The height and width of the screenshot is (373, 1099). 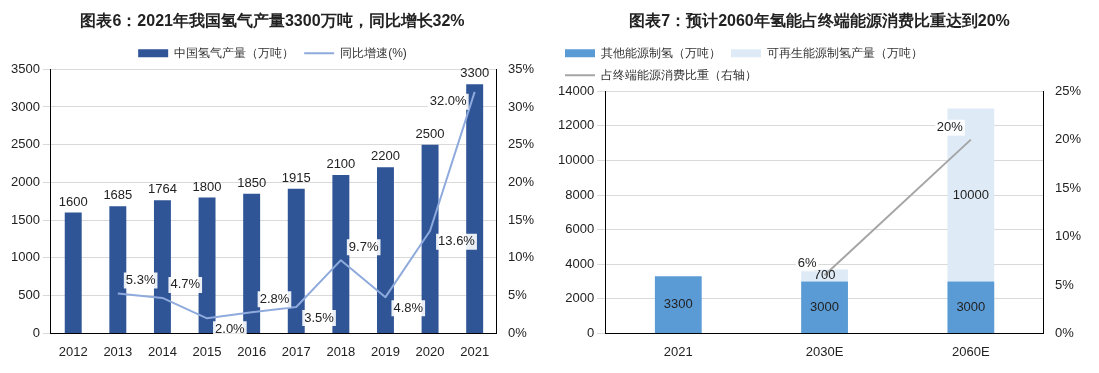 What do you see at coordinates (824, 351) in the screenshot?
I see `x-tick-label: 2030E` at bounding box center [824, 351].